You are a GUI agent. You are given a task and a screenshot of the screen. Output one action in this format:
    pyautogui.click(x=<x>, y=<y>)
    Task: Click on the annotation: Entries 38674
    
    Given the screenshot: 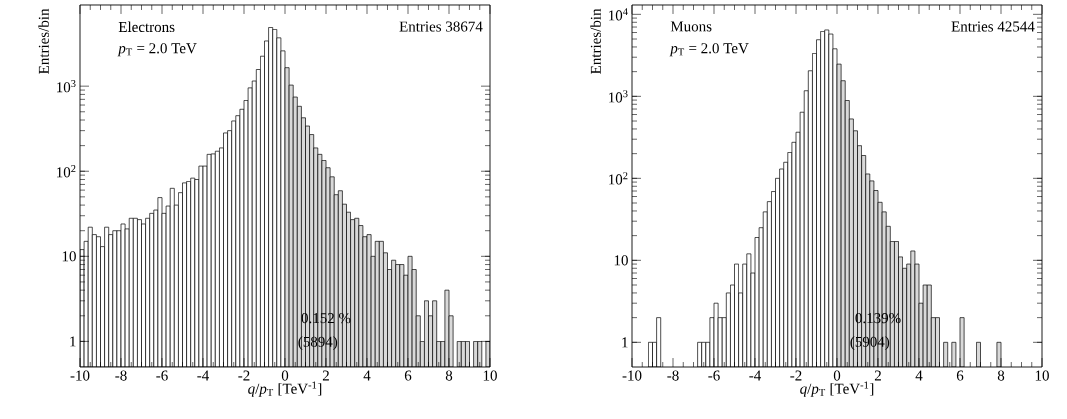 What is the action you would take?
    pyautogui.click(x=441, y=26)
    